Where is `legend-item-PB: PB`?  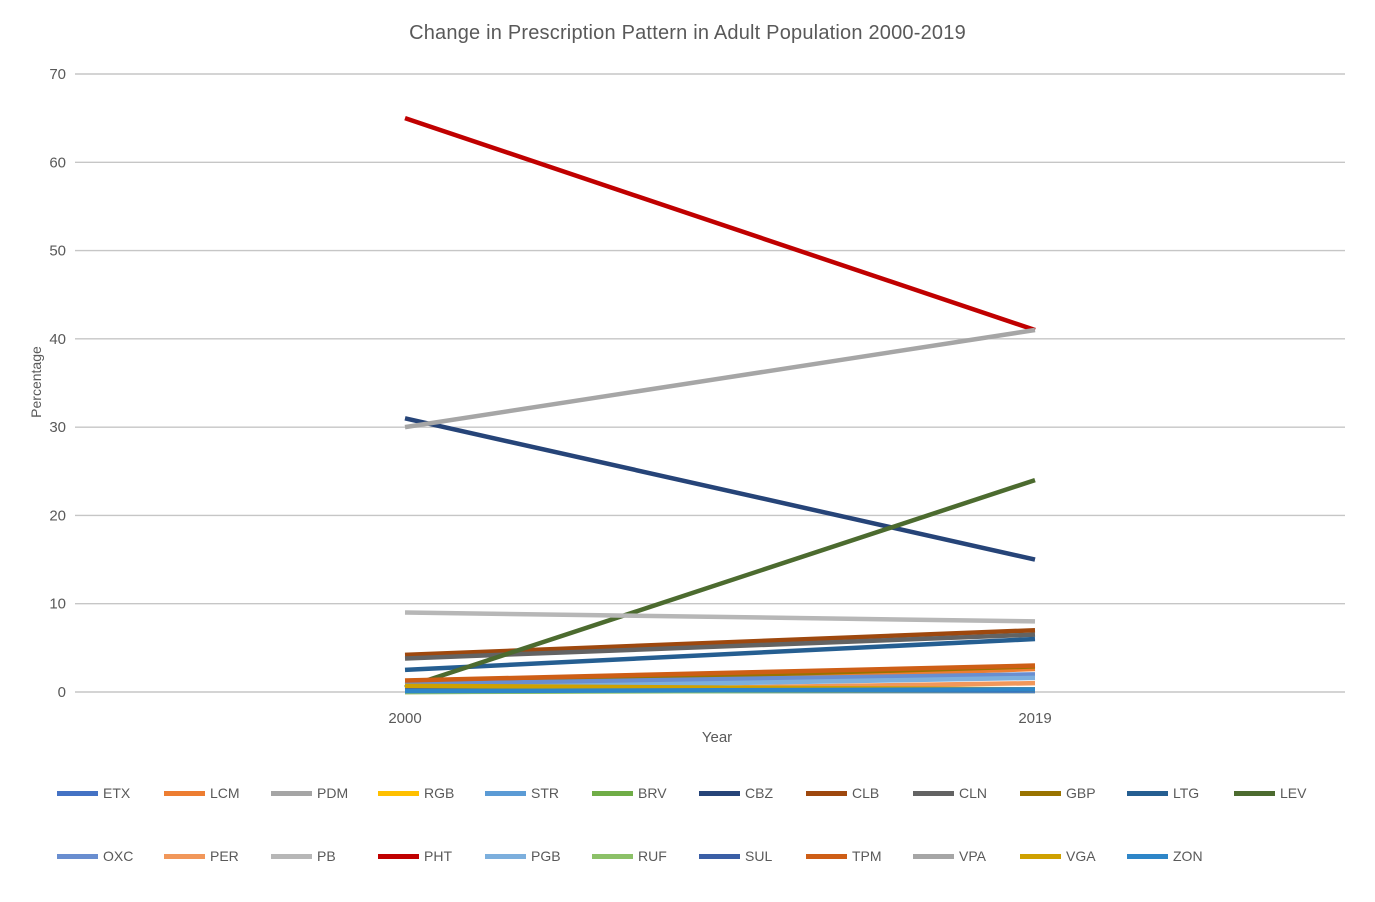 legend-item-PB: PB is located at coordinates (324, 856).